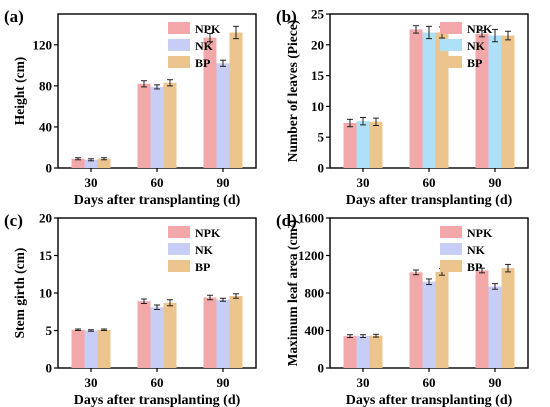 Image resolution: width=550 pixels, height=407 pixels. I want to click on y-tick-label: 1200, so click(311, 255).